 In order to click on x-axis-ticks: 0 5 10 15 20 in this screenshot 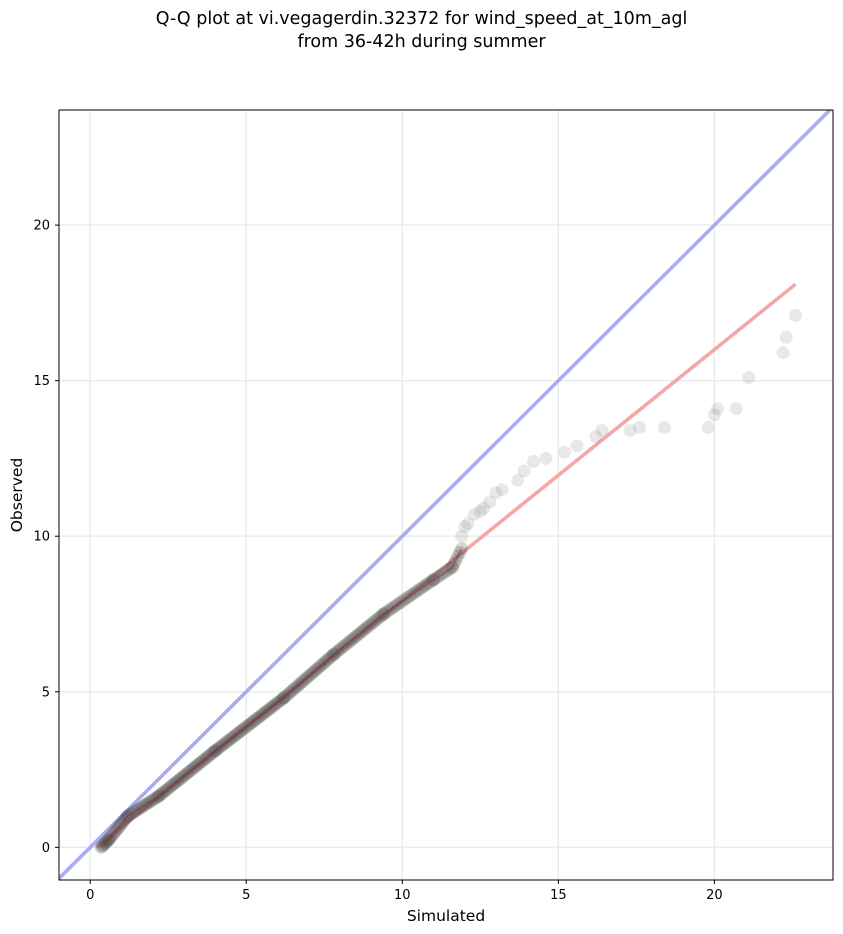, I will do `click(404, 891)`.